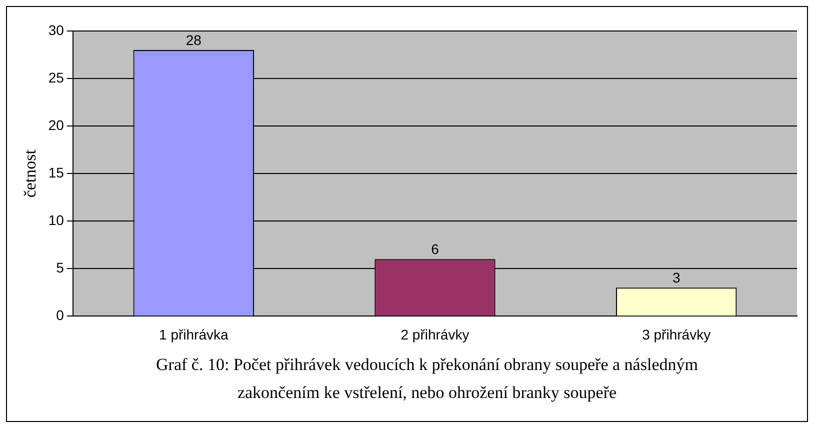 Image resolution: width=816 pixels, height=430 pixels. What do you see at coordinates (427, 379) in the screenshot?
I see `text: Graf č. 10: Počet přihrávek vedoucích k překonání obrany soupeře a následným zakončením ke vstřelení, nebo ohrožení branky soupeře` at bounding box center [427, 379].